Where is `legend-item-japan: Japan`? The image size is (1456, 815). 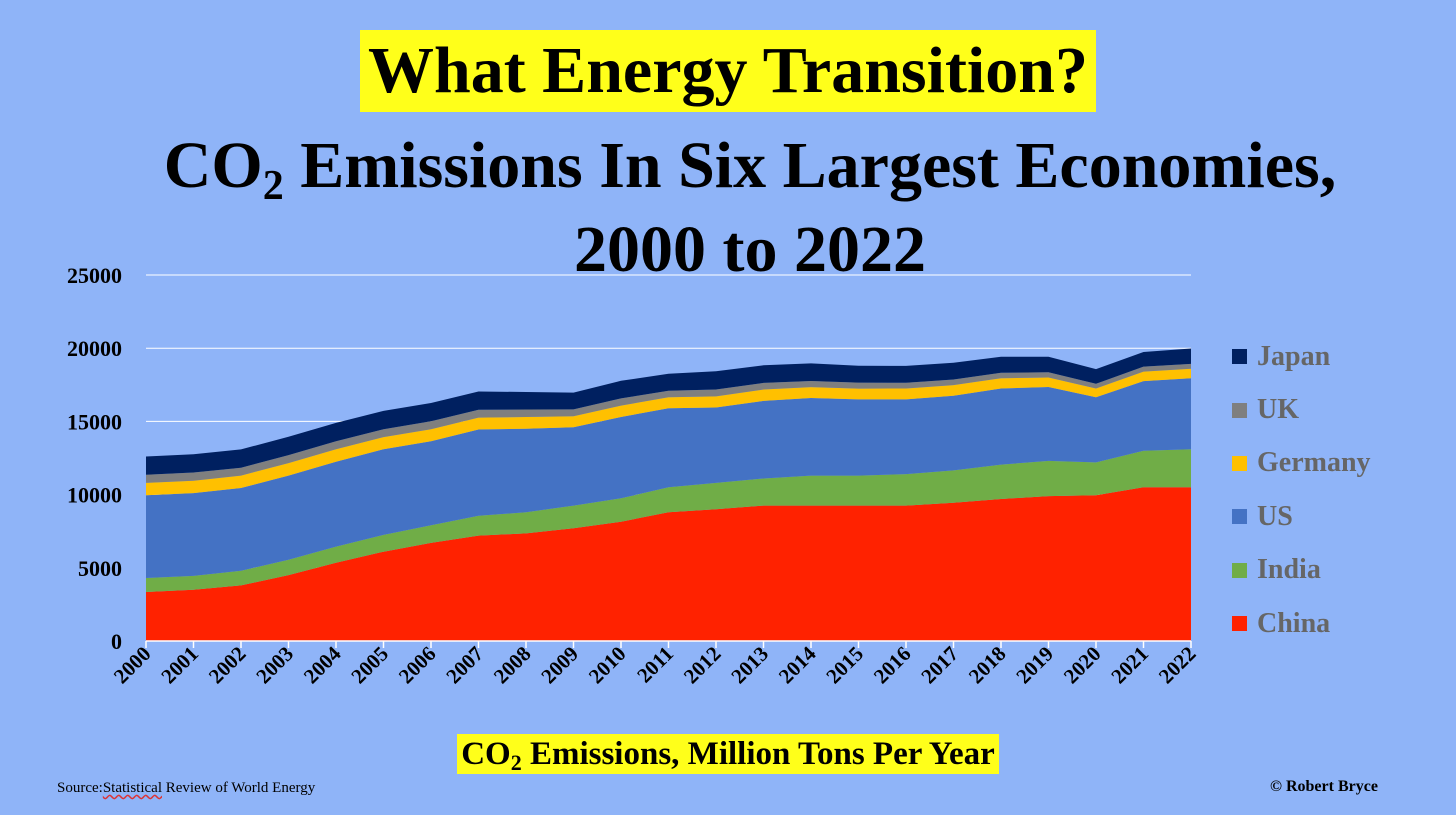
legend-item-japan: Japan is located at coordinates (1301, 356).